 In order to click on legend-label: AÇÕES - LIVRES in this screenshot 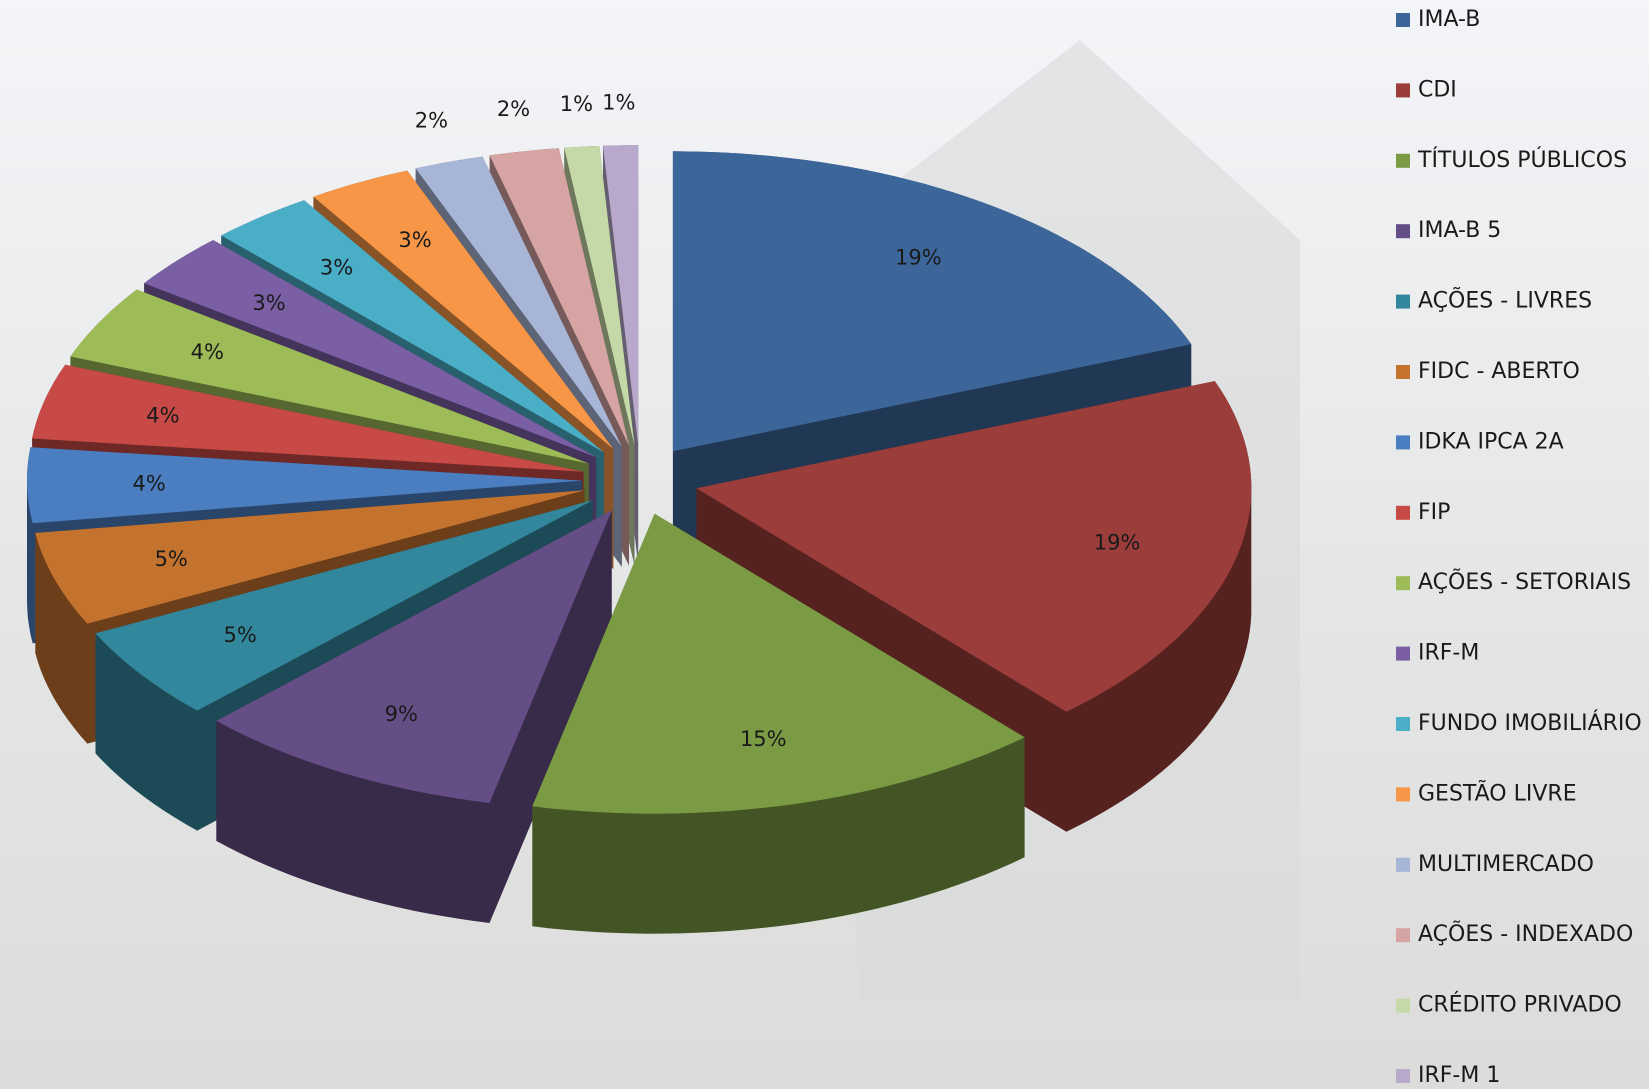, I will do `click(1505, 300)`.